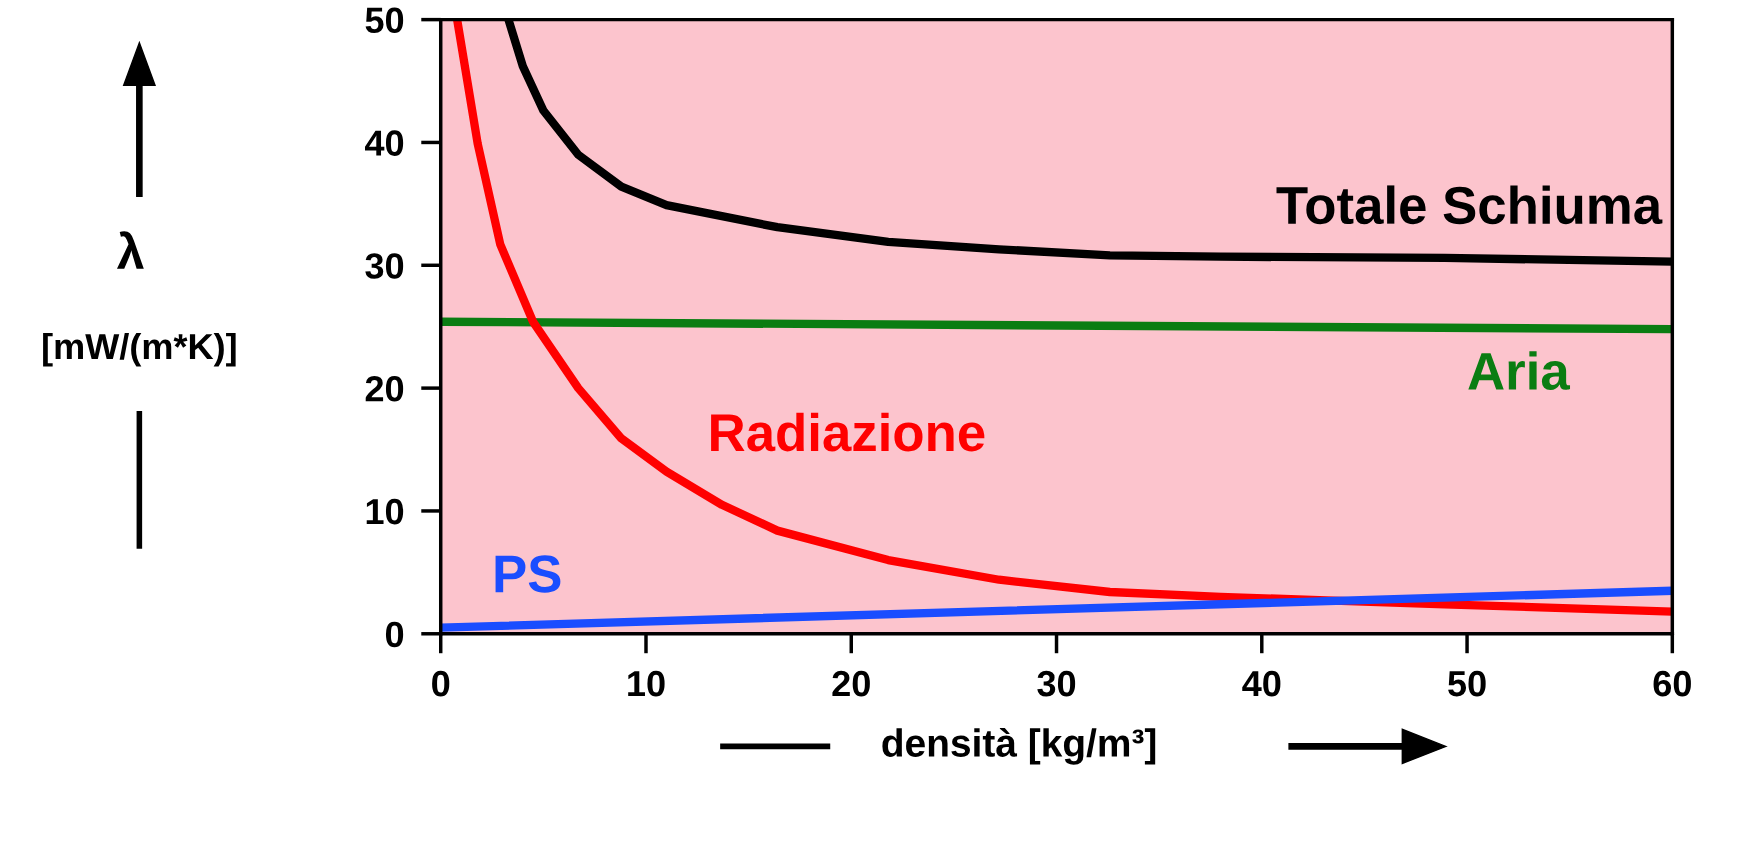 The height and width of the screenshot is (853, 1742). I want to click on series-label: Totale Schiuma, so click(1469, 205).